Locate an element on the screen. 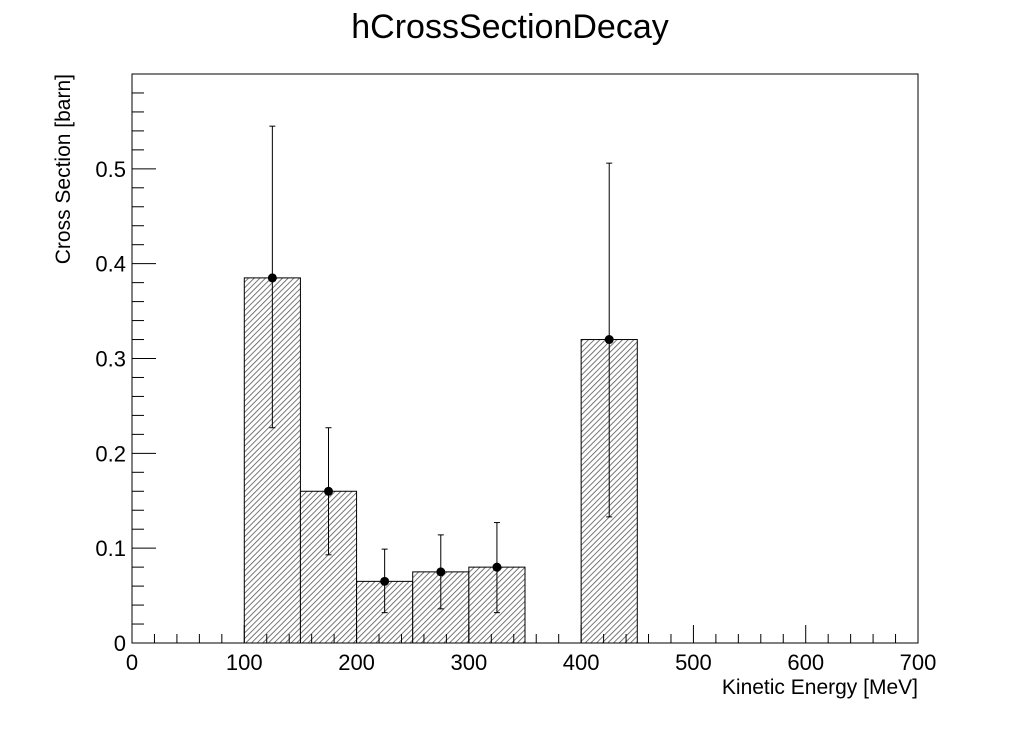 Image resolution: width=1020 pixels, height=745 pixels. y-tick-label: 0.3 is located at coordinates (110, 359).